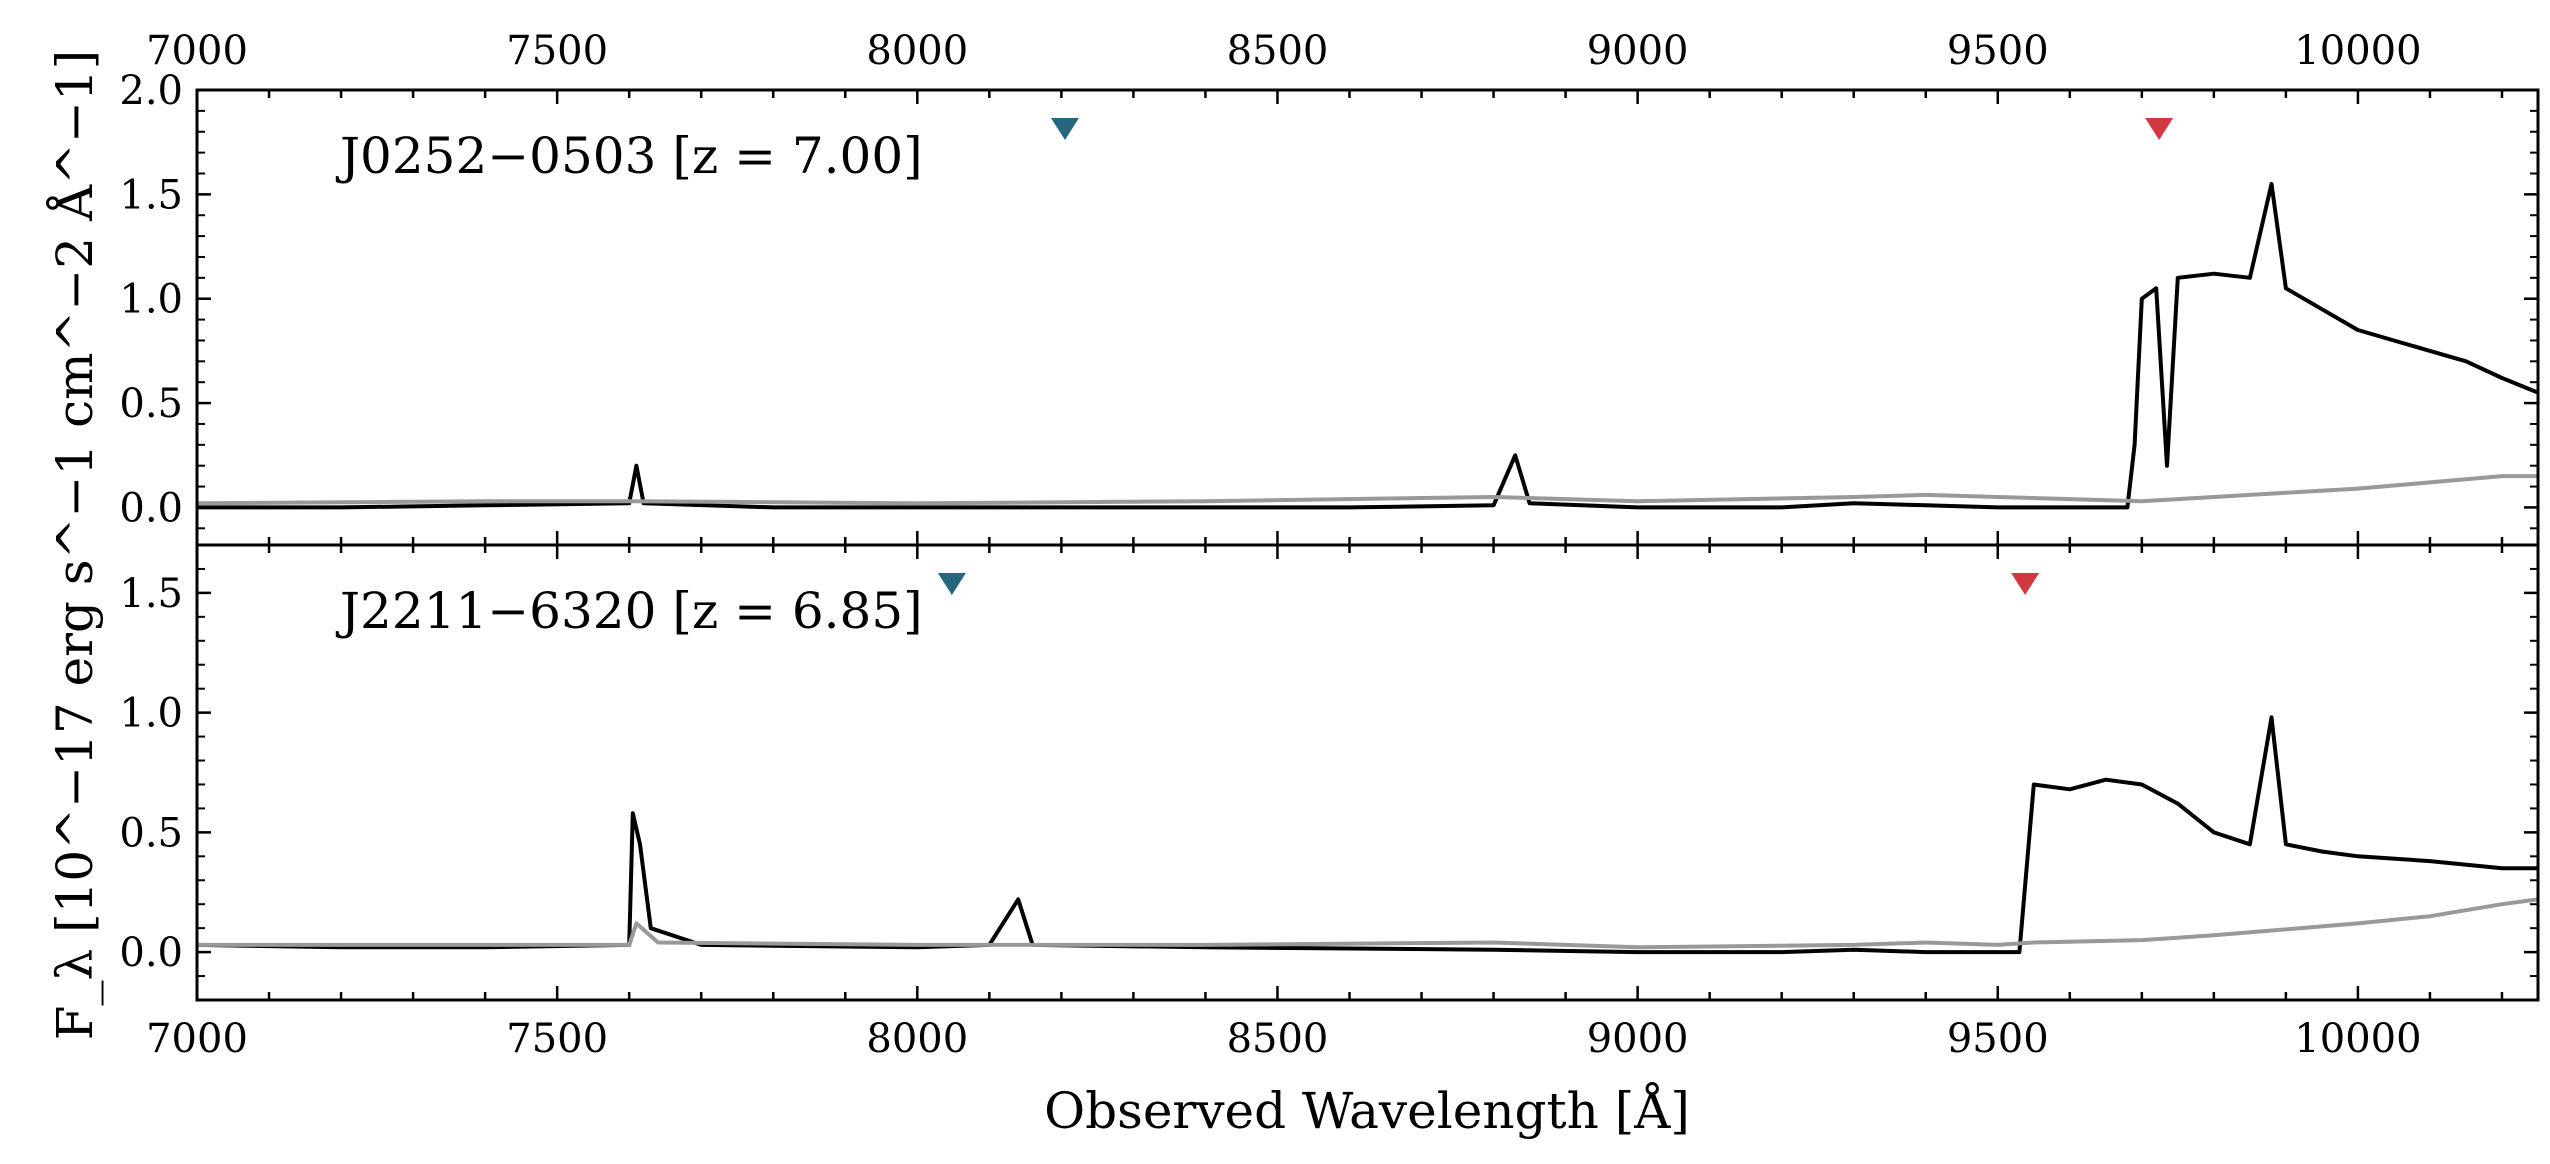 The height and width of the screenshot is (1164, 2550). I want to click on bottom-x-tick-label: 8000, so click(917, 1039).